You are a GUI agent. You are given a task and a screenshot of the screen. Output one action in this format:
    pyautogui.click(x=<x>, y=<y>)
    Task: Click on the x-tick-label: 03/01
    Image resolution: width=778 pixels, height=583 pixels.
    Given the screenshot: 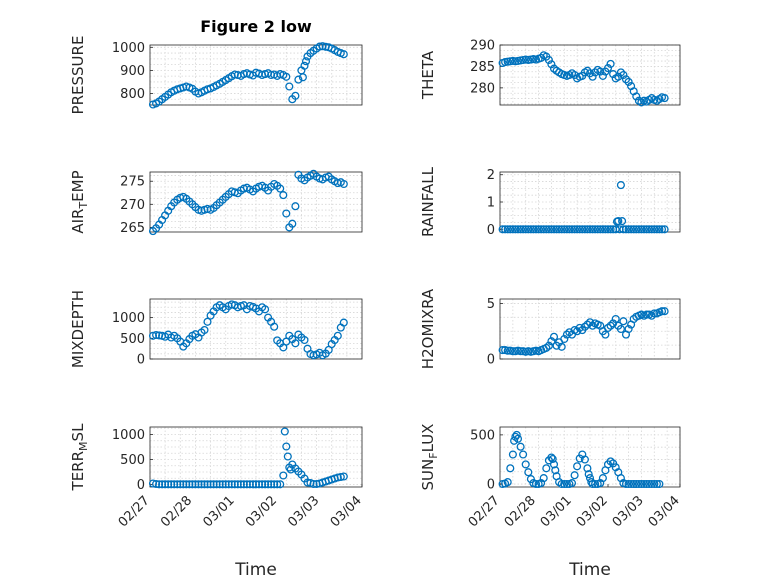 What is the action you would take?
    pyautogui.click(x=556, y=511)
    